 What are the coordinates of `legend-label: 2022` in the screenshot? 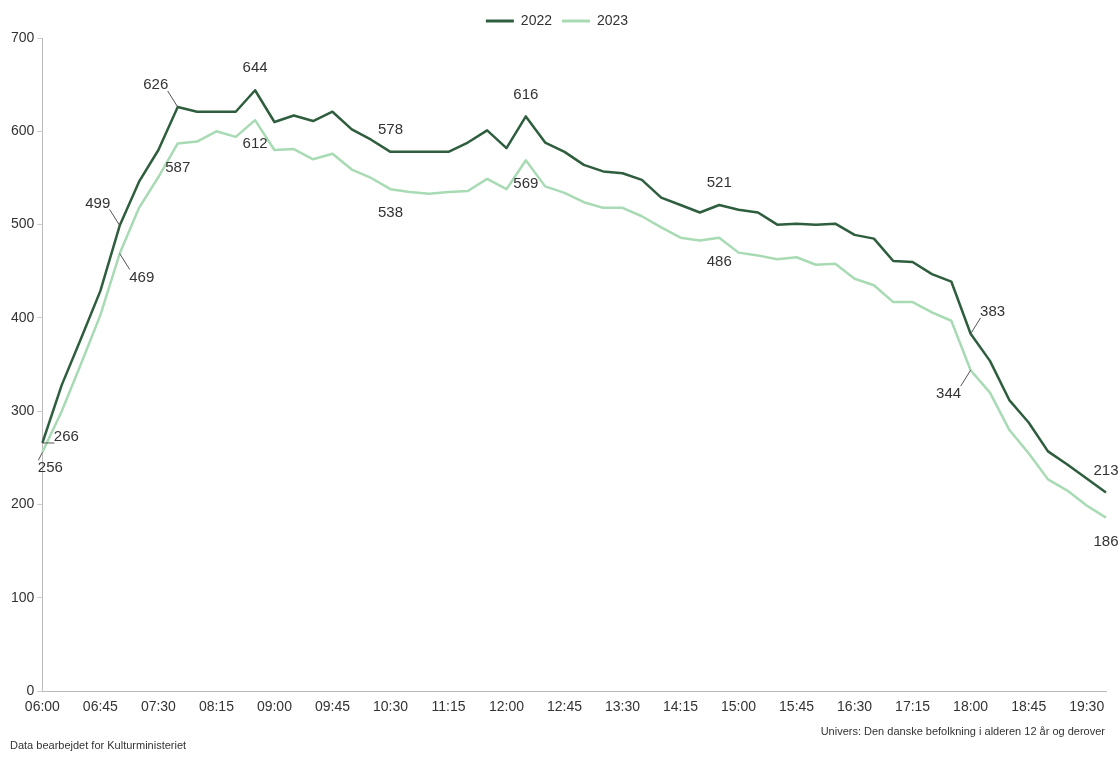 It's located at (536, 19).